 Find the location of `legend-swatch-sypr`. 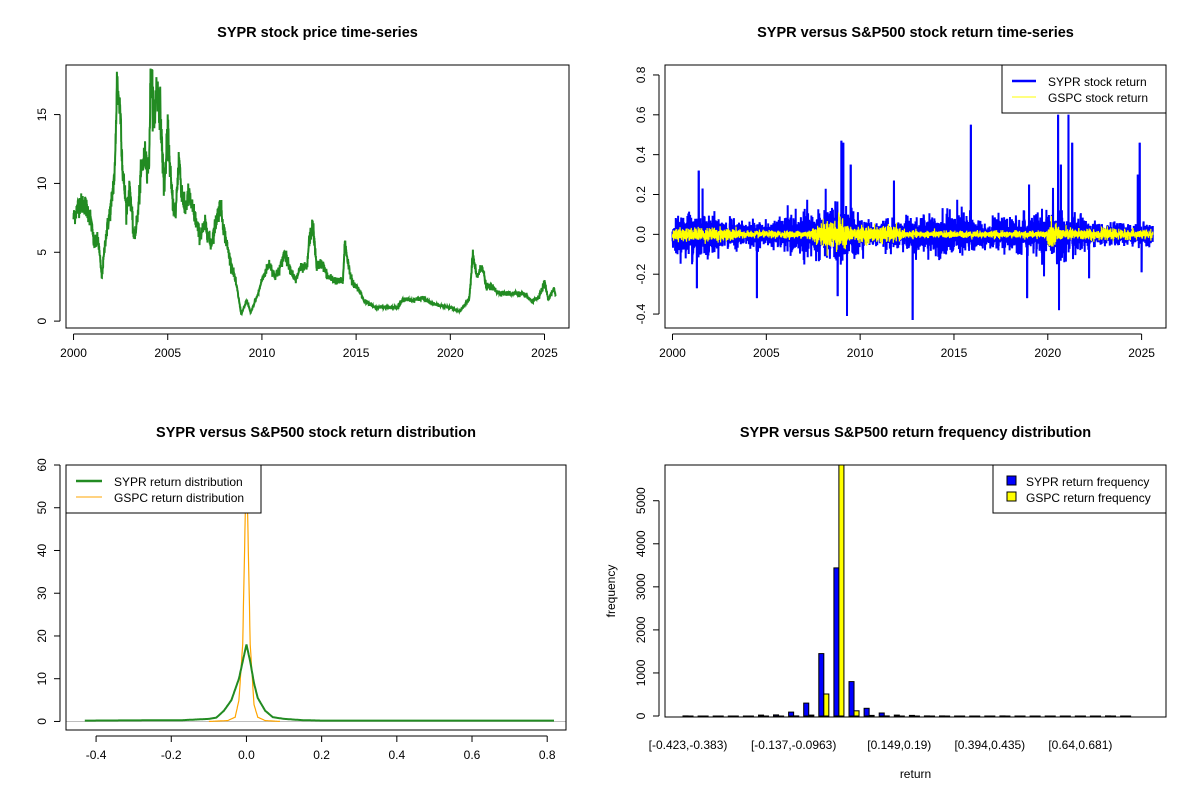

legend-swatch-sypr is located at coordinates (1011, 480).